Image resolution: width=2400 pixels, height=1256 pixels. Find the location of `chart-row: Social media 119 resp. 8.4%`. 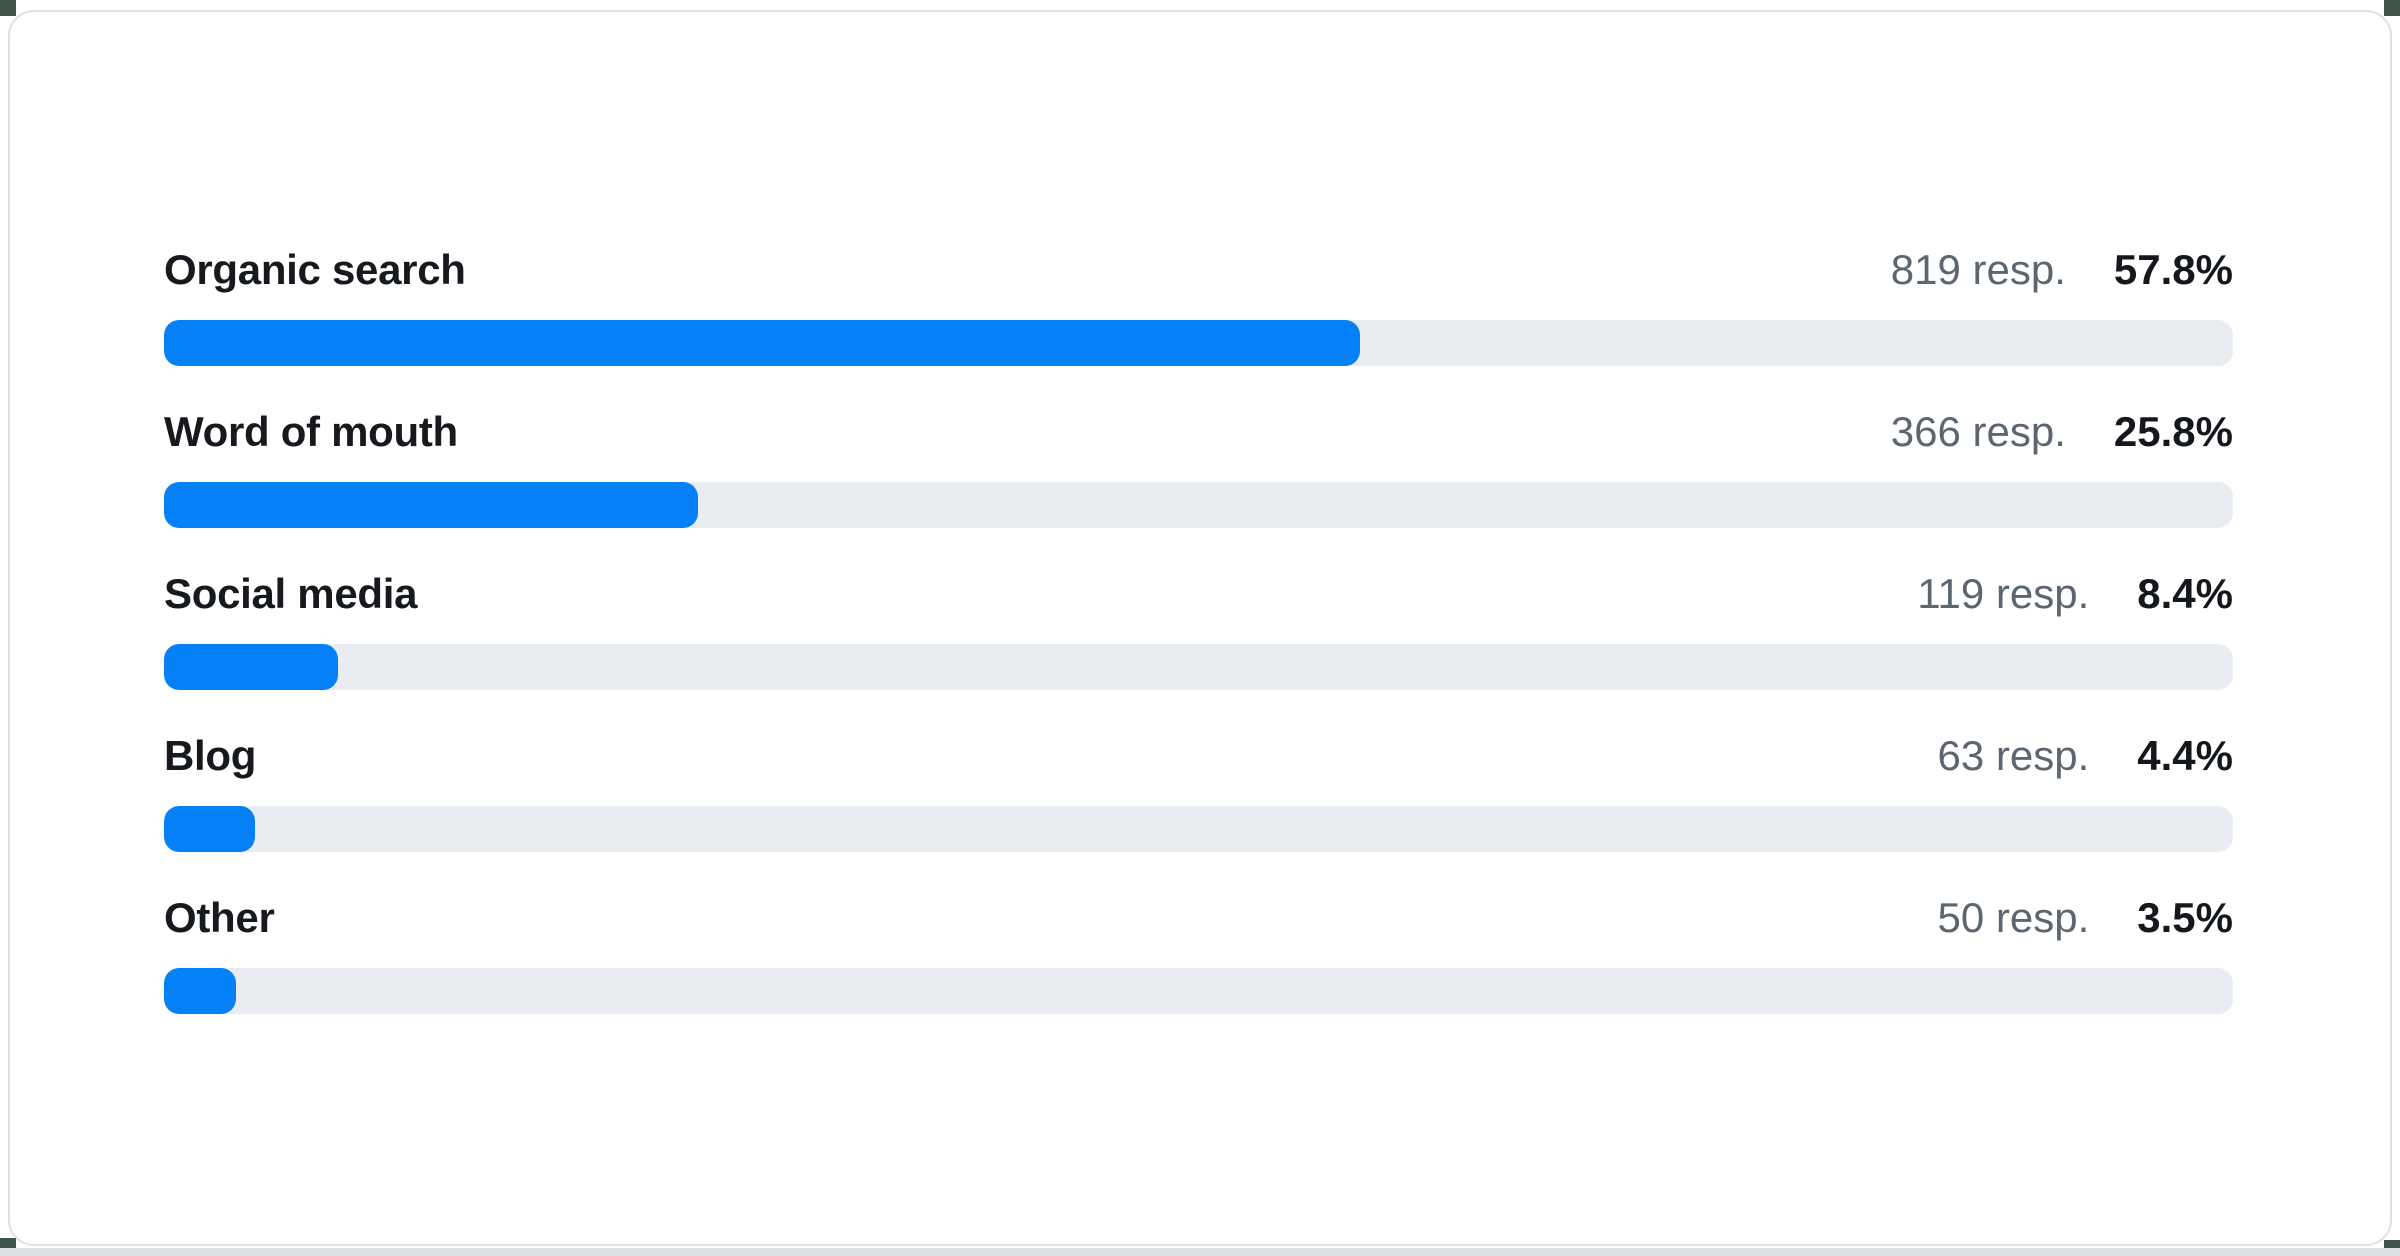

chart-row: Social media 119 resp. 8.4% is located at coordinates (1198, 629).